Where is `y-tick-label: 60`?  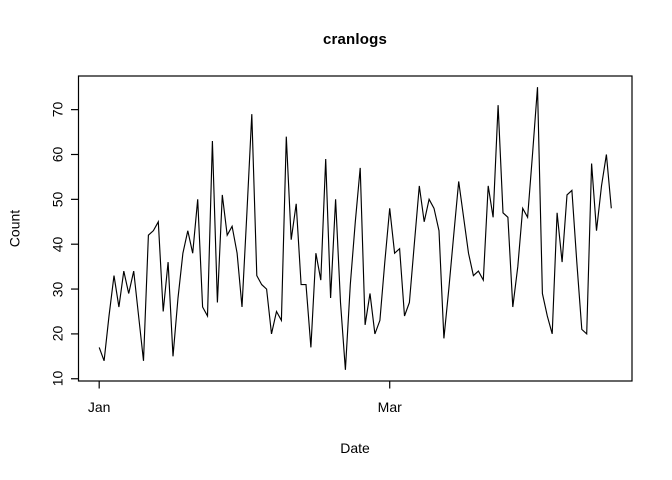
y-tick-label: 60 is located at coordinates (57, 154).